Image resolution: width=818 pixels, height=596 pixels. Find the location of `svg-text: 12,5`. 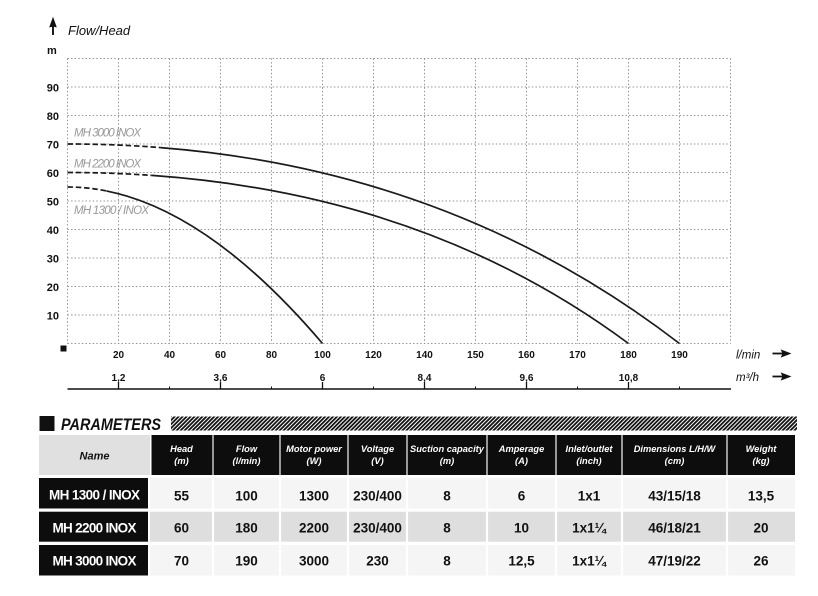

svg-text: 12,5 is located at coordinates (521, 561).